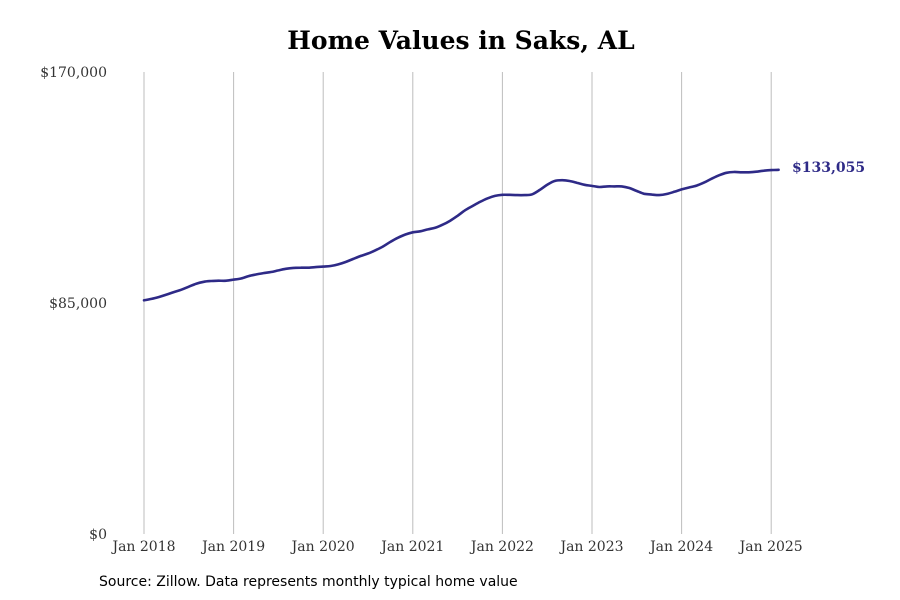  Describe the element at coordinates (322, 547) in the screenshot. I see `x-tick-label: Jan 2020` at that location.